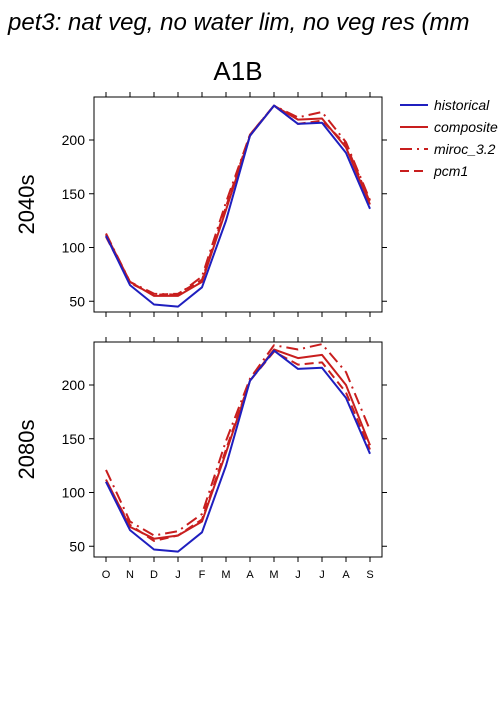  I want to click on x-tick-label: D, so click(154, 575).